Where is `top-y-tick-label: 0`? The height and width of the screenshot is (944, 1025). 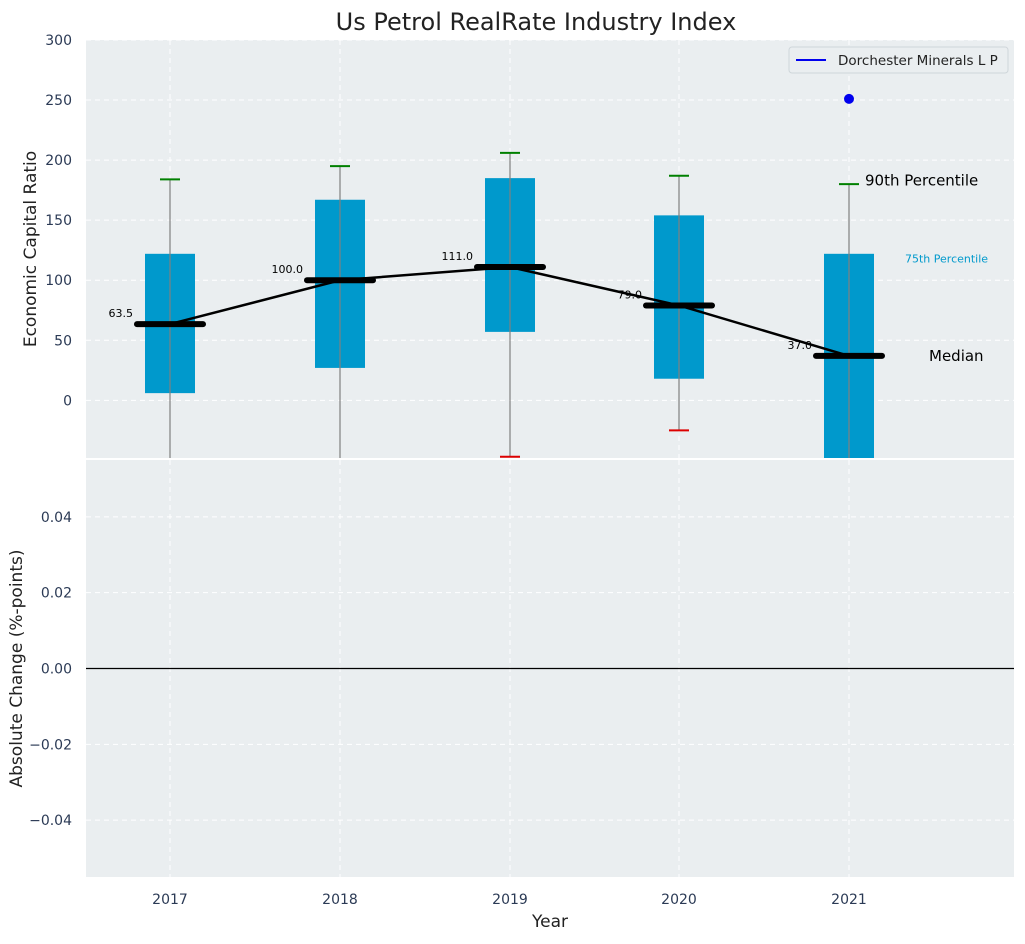 top-y-tick-label: 0 is located at coordinates (67, 401).